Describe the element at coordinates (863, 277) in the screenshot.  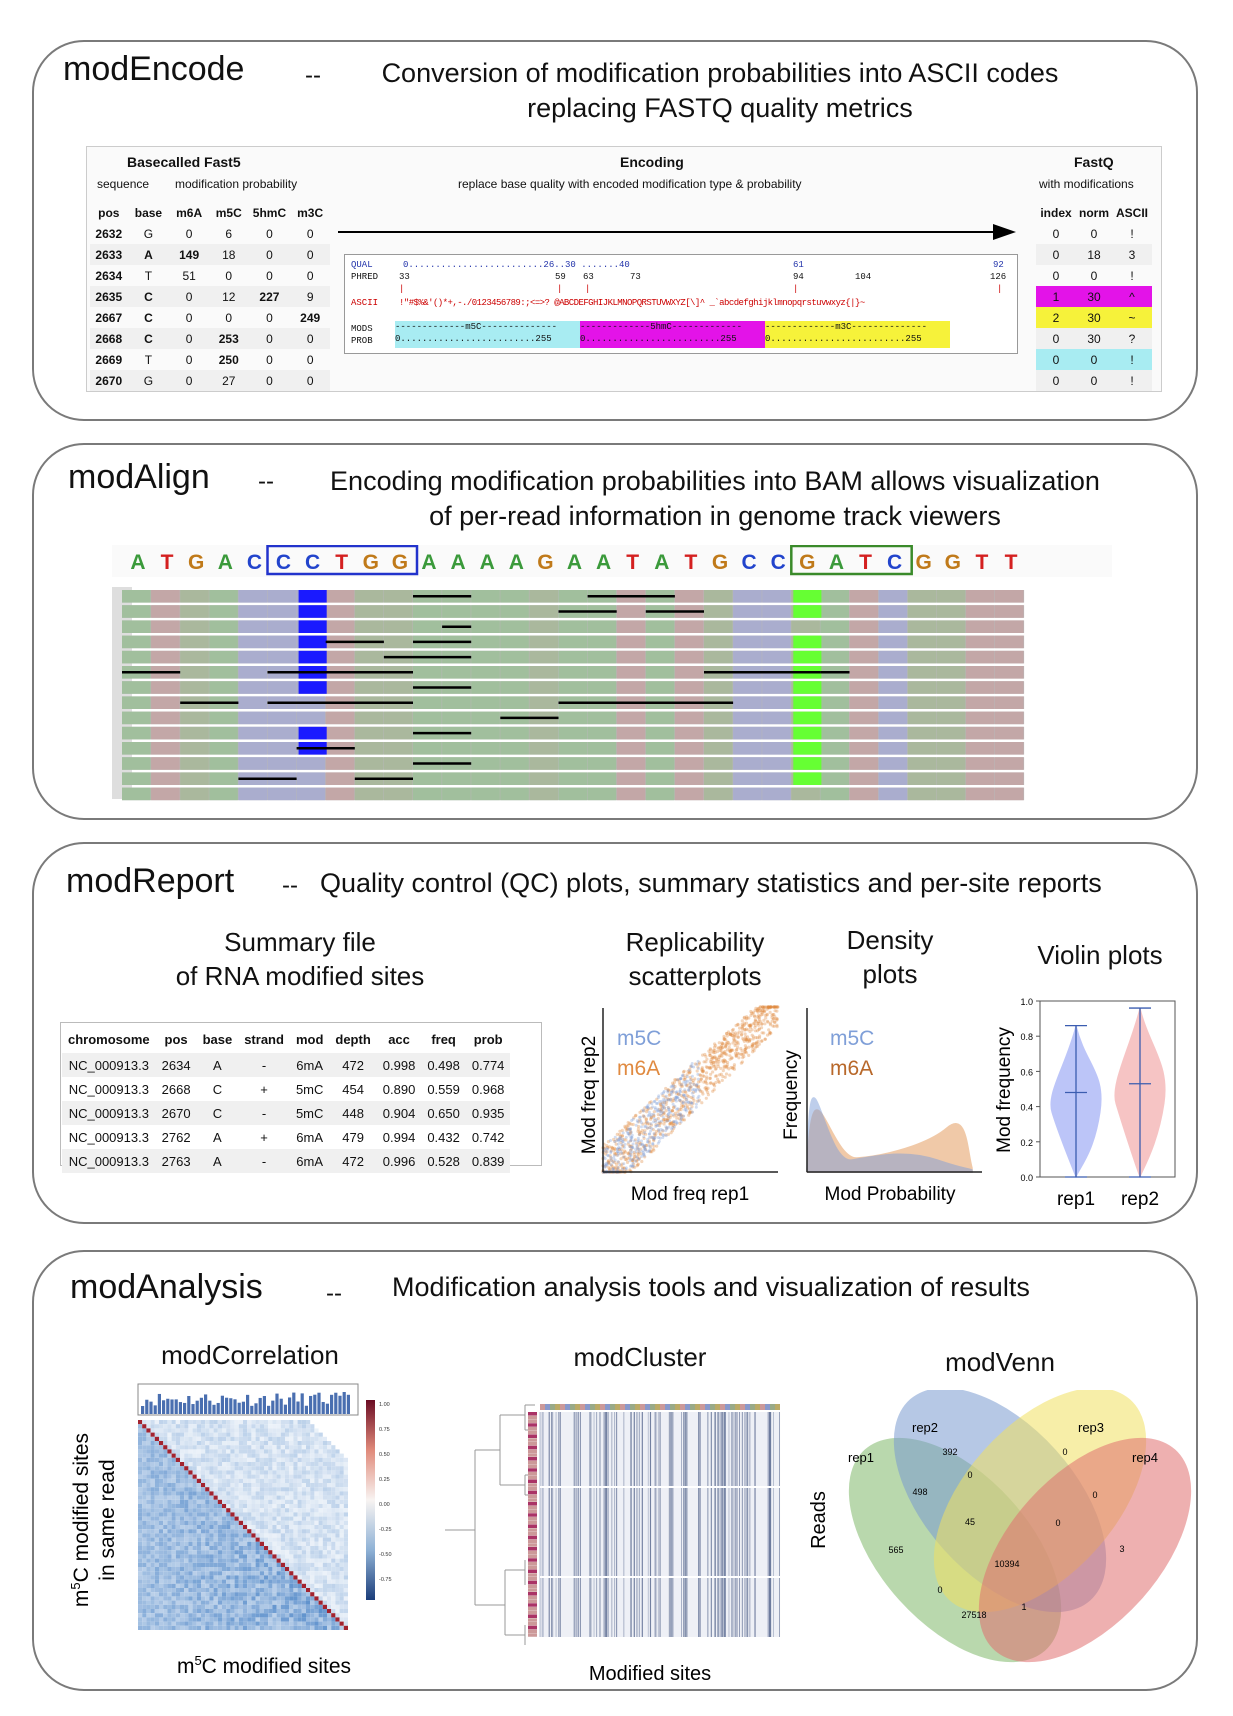
I see `phred-104: 104` at that location.